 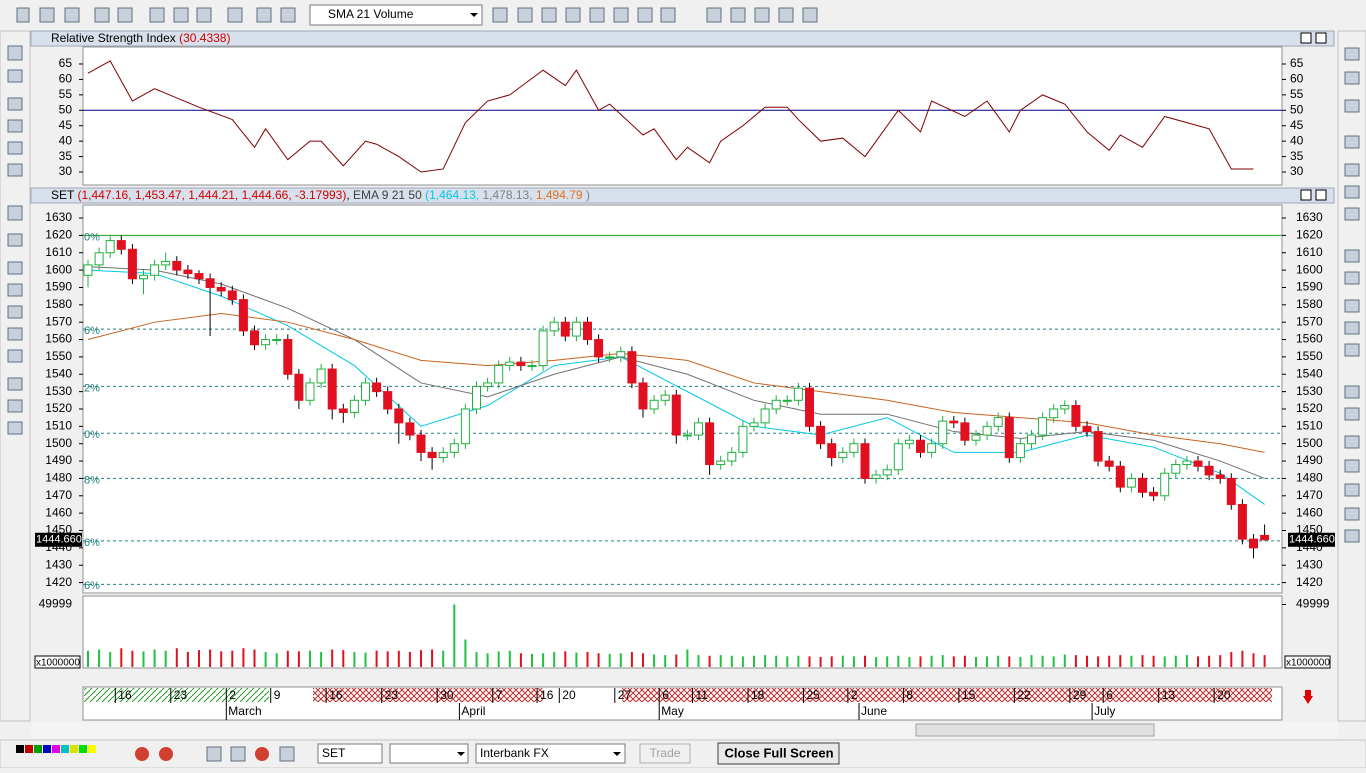 What do you see at coordinates (1309, 356) in the screenshot?
I see `price-tick-label: 1550` at bounding box center [1309, 356].